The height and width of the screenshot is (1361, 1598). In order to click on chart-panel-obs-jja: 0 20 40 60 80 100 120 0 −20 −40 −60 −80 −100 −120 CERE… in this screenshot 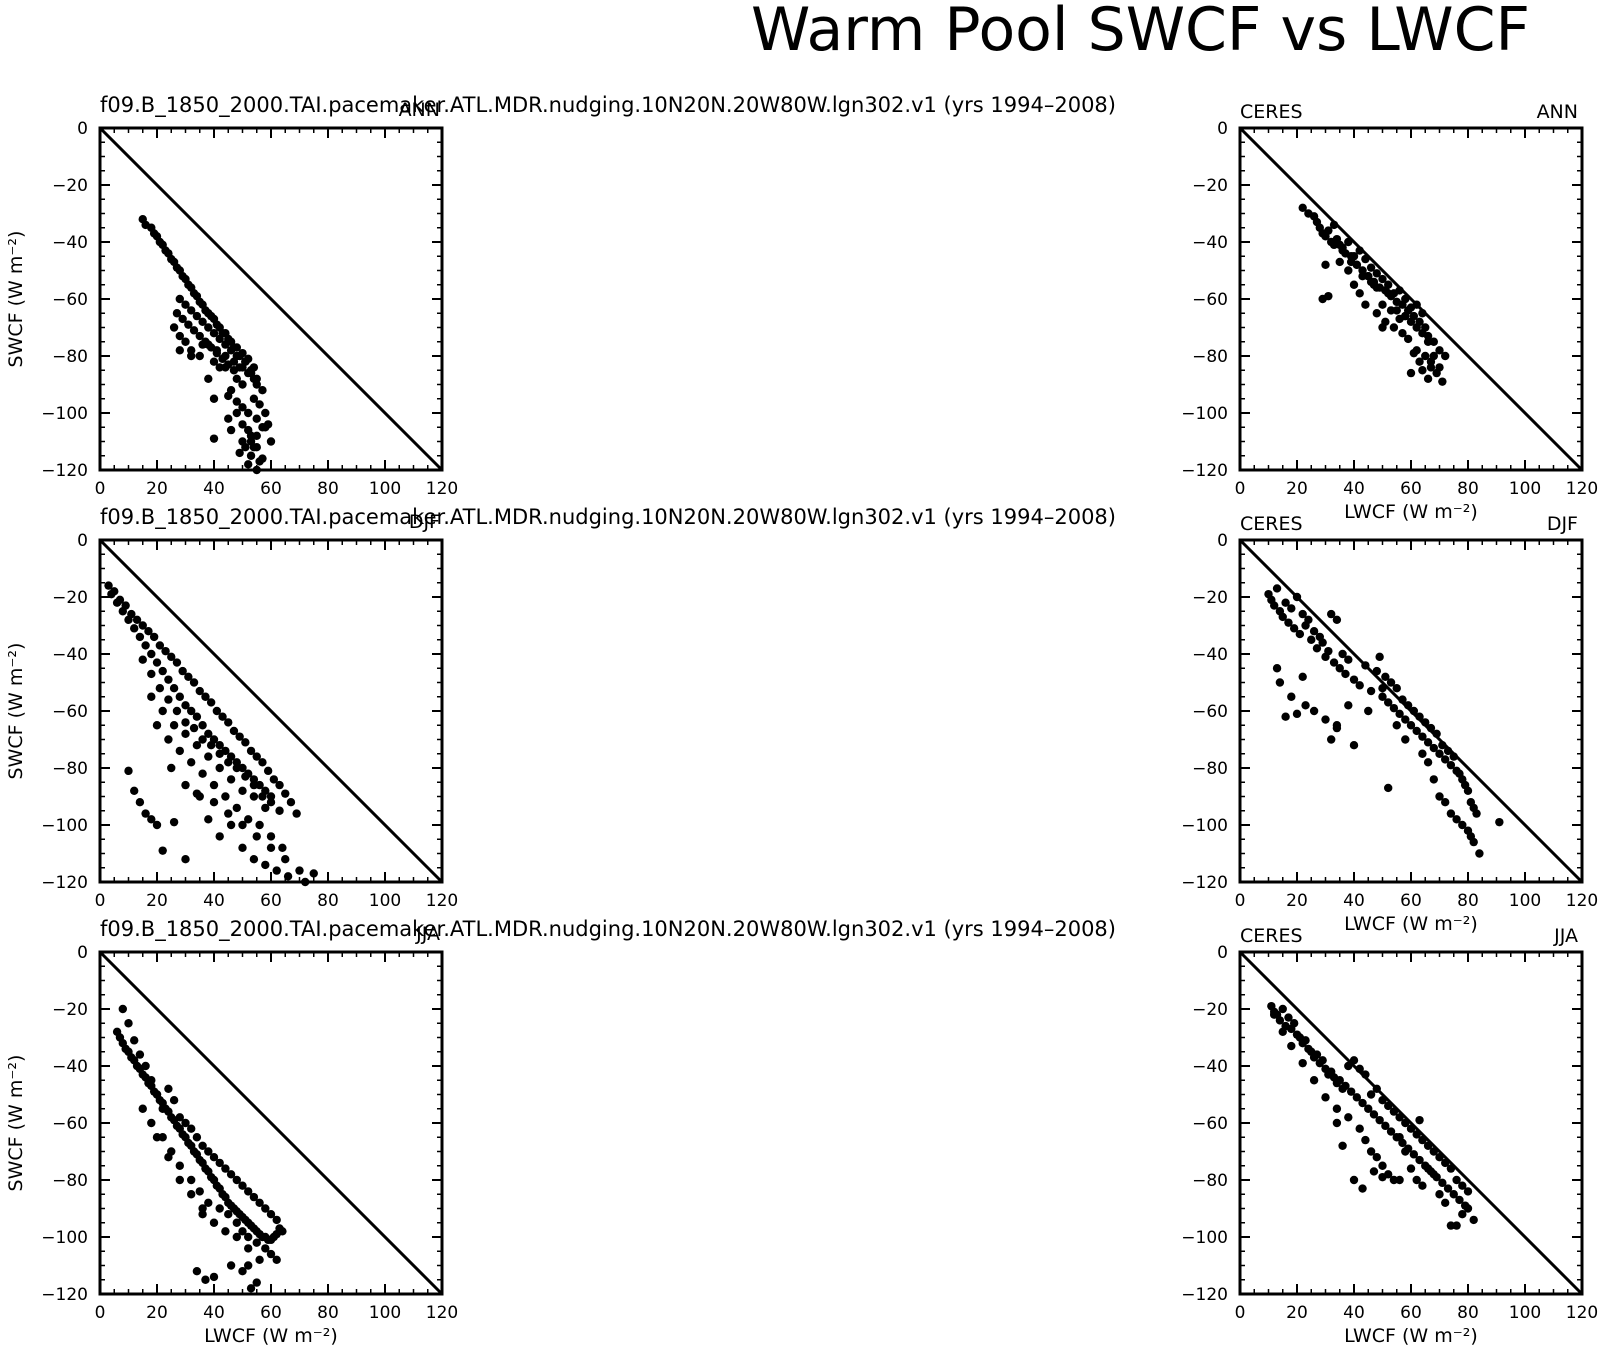, I will do `click(1389, 1136)`.